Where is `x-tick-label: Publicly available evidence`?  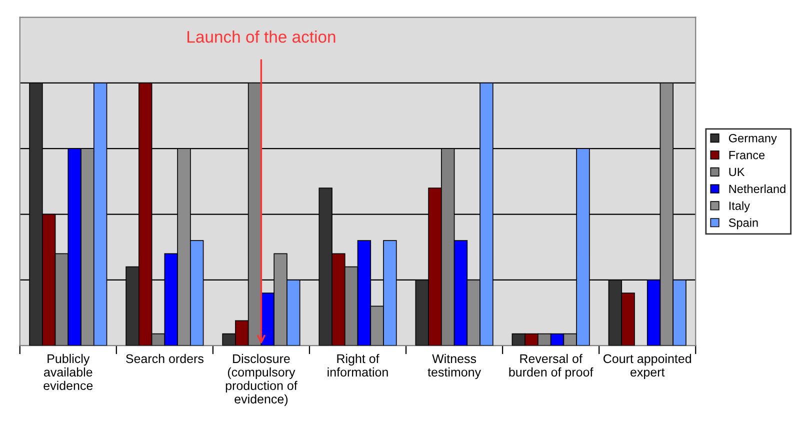
x-tick-label: Publicly available evidence is located at coordinates (68, 372).